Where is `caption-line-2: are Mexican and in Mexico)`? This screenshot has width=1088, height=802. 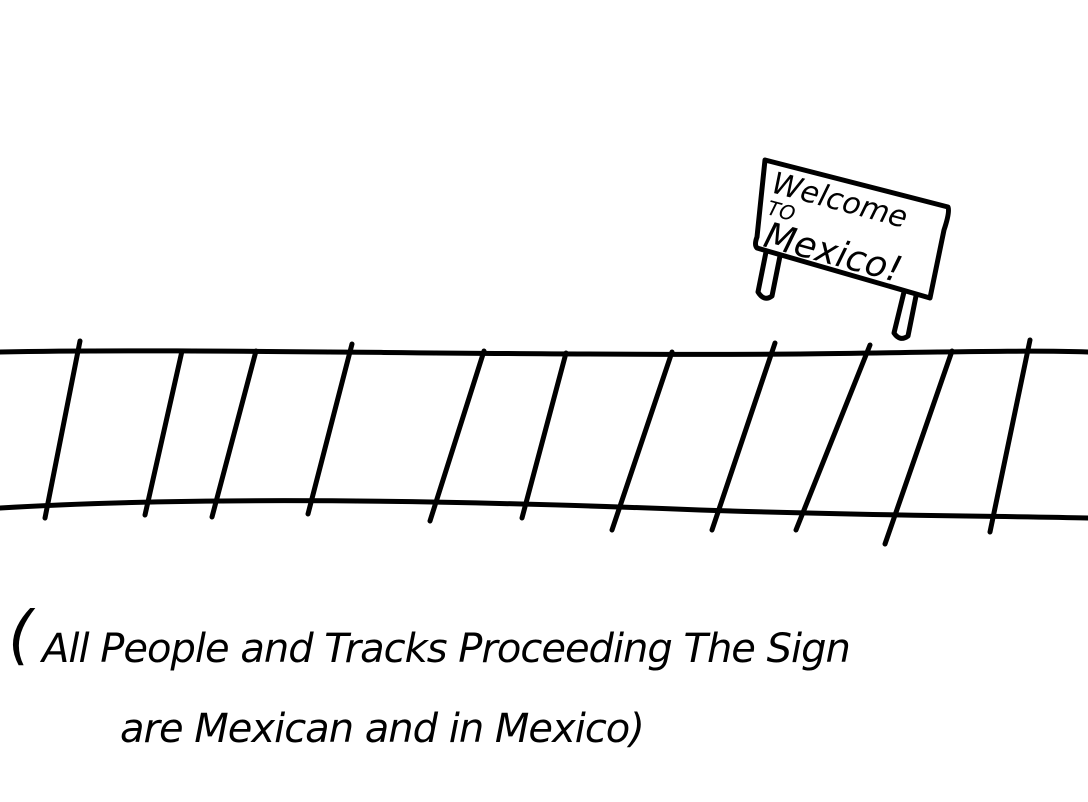 caption-line-2: are Mexican and in Mexico) is located at coordinates (382, 729).